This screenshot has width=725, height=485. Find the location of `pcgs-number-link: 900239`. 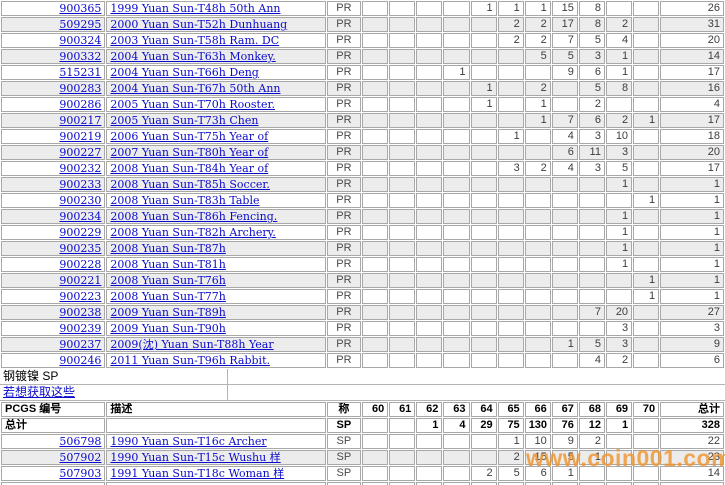

pcgs-number-link: 900239 is located at coordinates (53, 328).